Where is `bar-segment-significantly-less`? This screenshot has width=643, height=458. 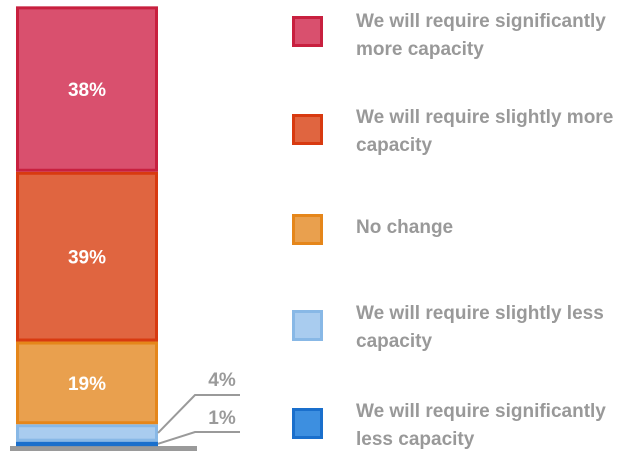 bar-segment-significantly-less is located at coordinates (87, 444).